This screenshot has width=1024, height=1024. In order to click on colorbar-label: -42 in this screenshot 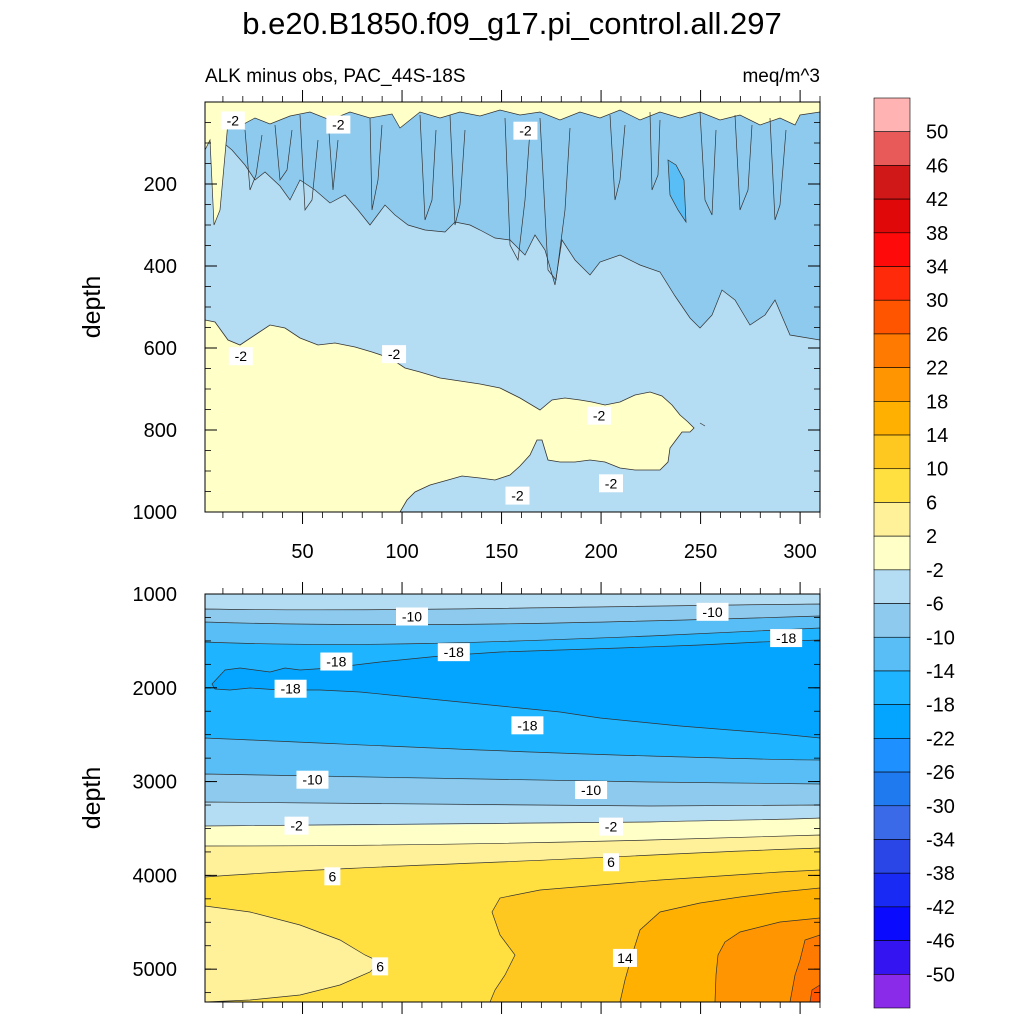, I will do `click(940, 908)`.